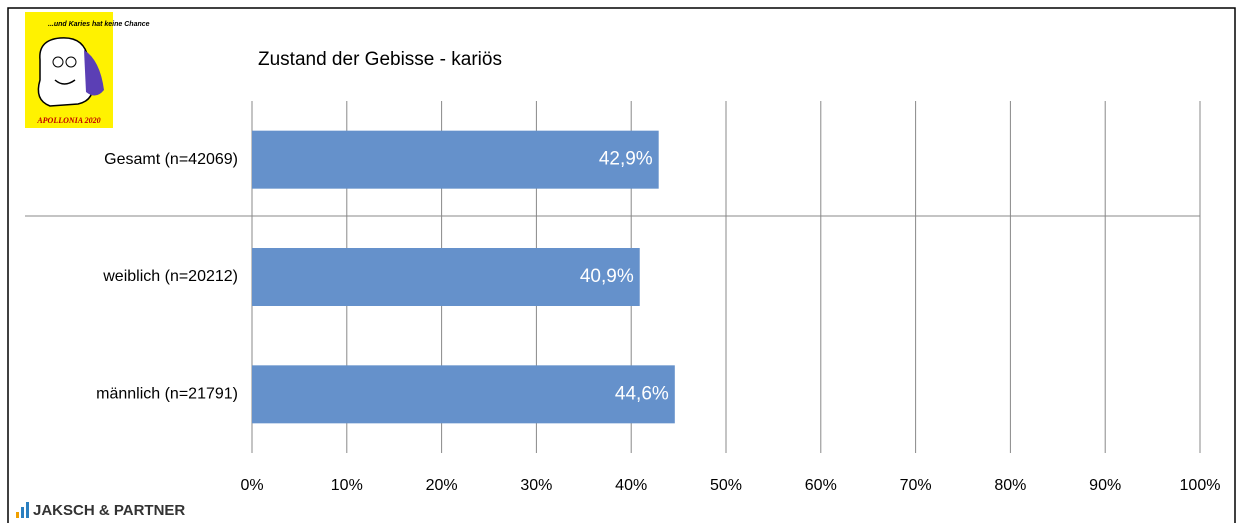 This screenshot has width=1243, height=528. What do you see at coordinates (94, 73) in the screenshot?
I see `logo-brush` at bounding box center [94, 73].